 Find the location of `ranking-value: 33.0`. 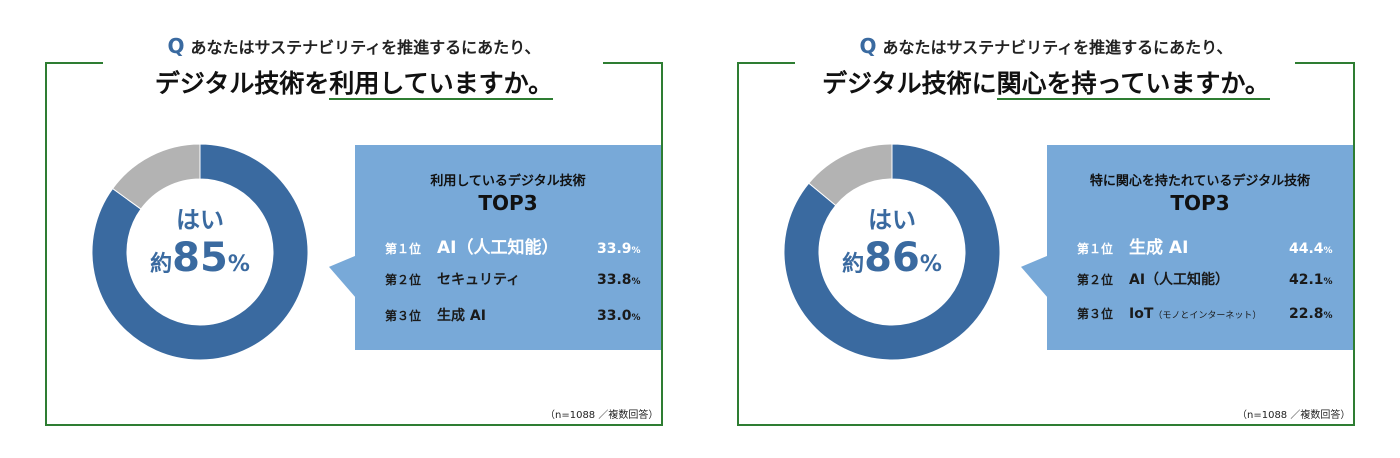

ranking-value: 33.0 is located at coordinates (614, 316).